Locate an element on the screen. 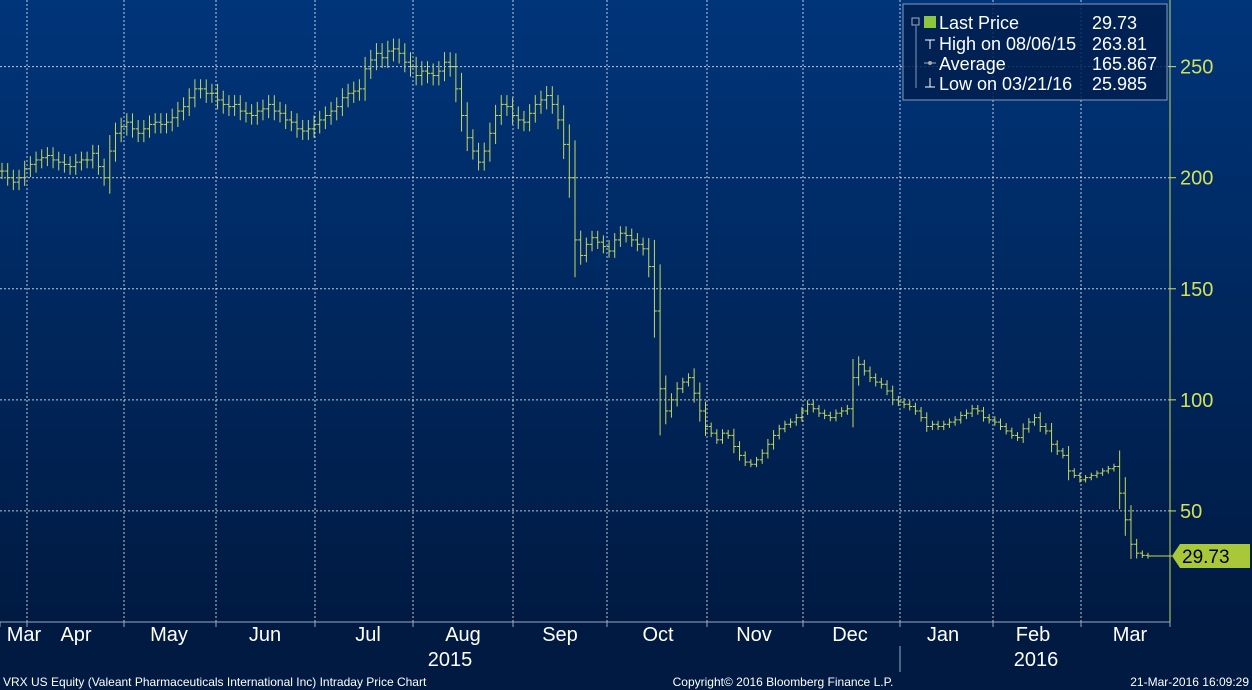 Image resolution: width=1252 pixels, height=690 pixels. legend-average-value: 165.867 is located at coordinates (1124, 64).